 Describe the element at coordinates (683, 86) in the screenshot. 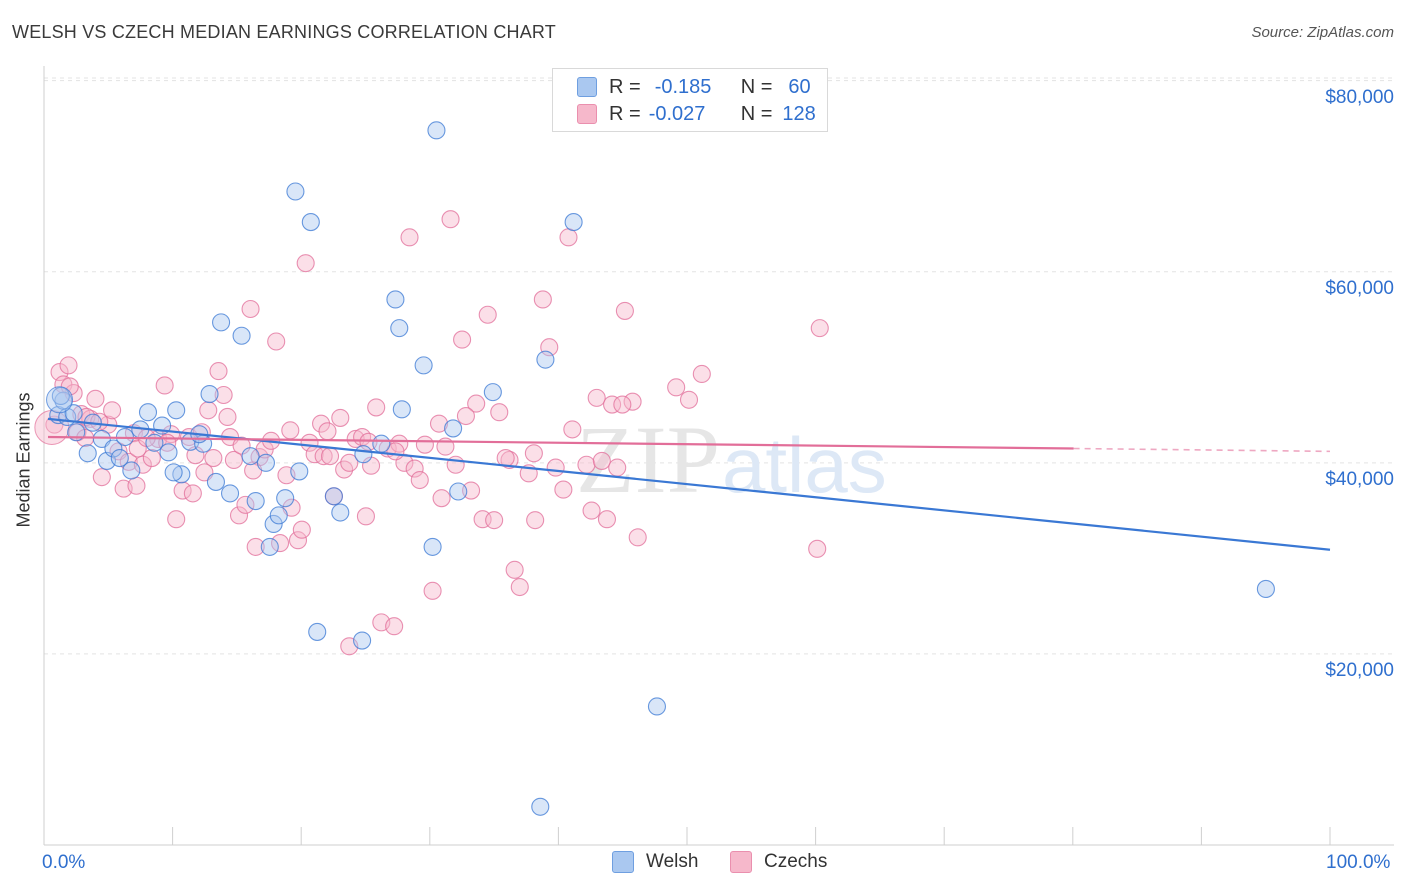

I see `r-value: -0.185` at that location.